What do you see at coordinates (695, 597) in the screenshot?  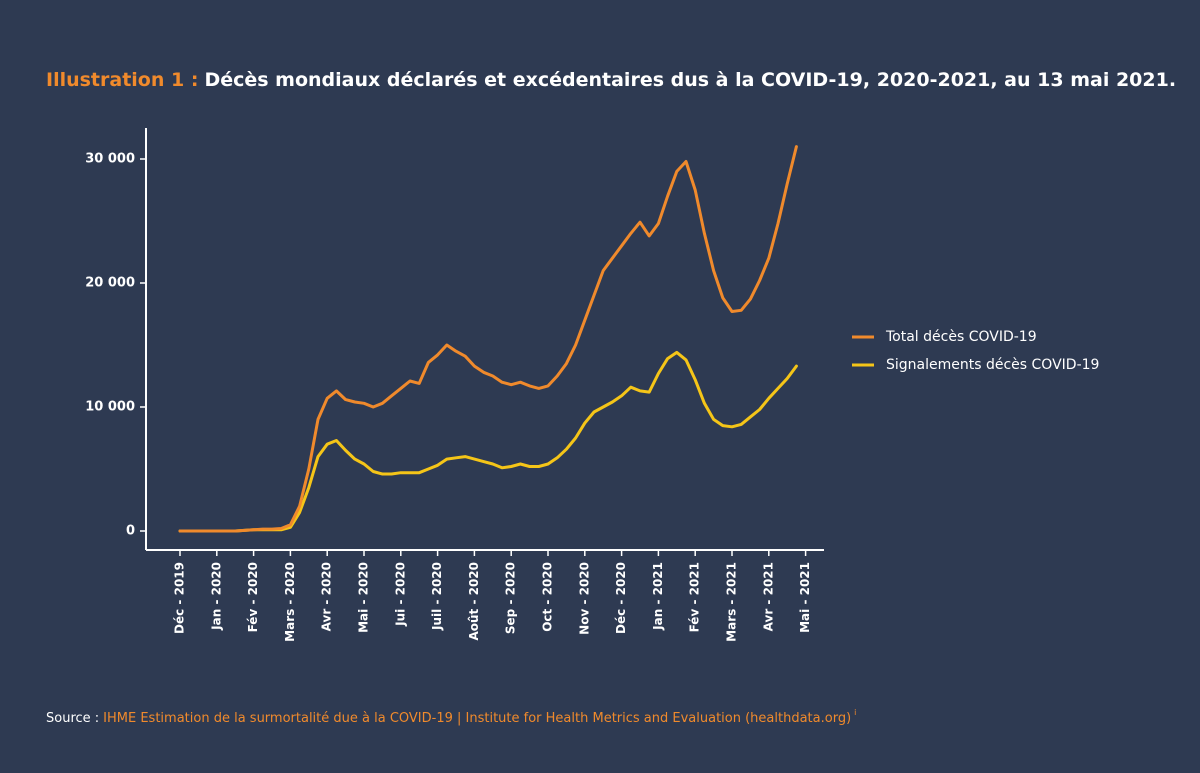 I see `x-tick-label: Fév - 2021` at bounding box center [695, 597].